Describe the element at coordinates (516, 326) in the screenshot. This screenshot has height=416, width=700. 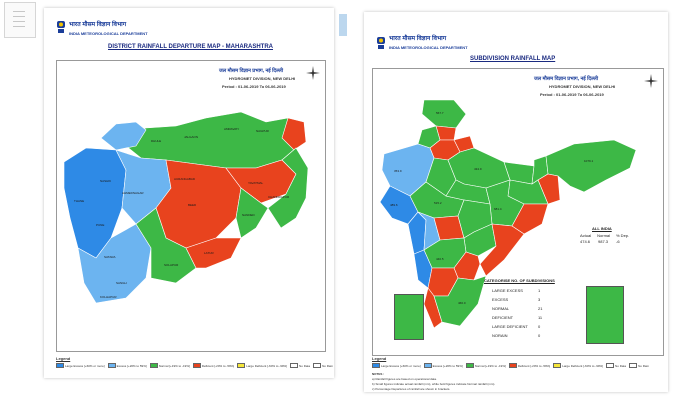
I see `categorise-row: LARGE DEFICIENT 0` at that location.